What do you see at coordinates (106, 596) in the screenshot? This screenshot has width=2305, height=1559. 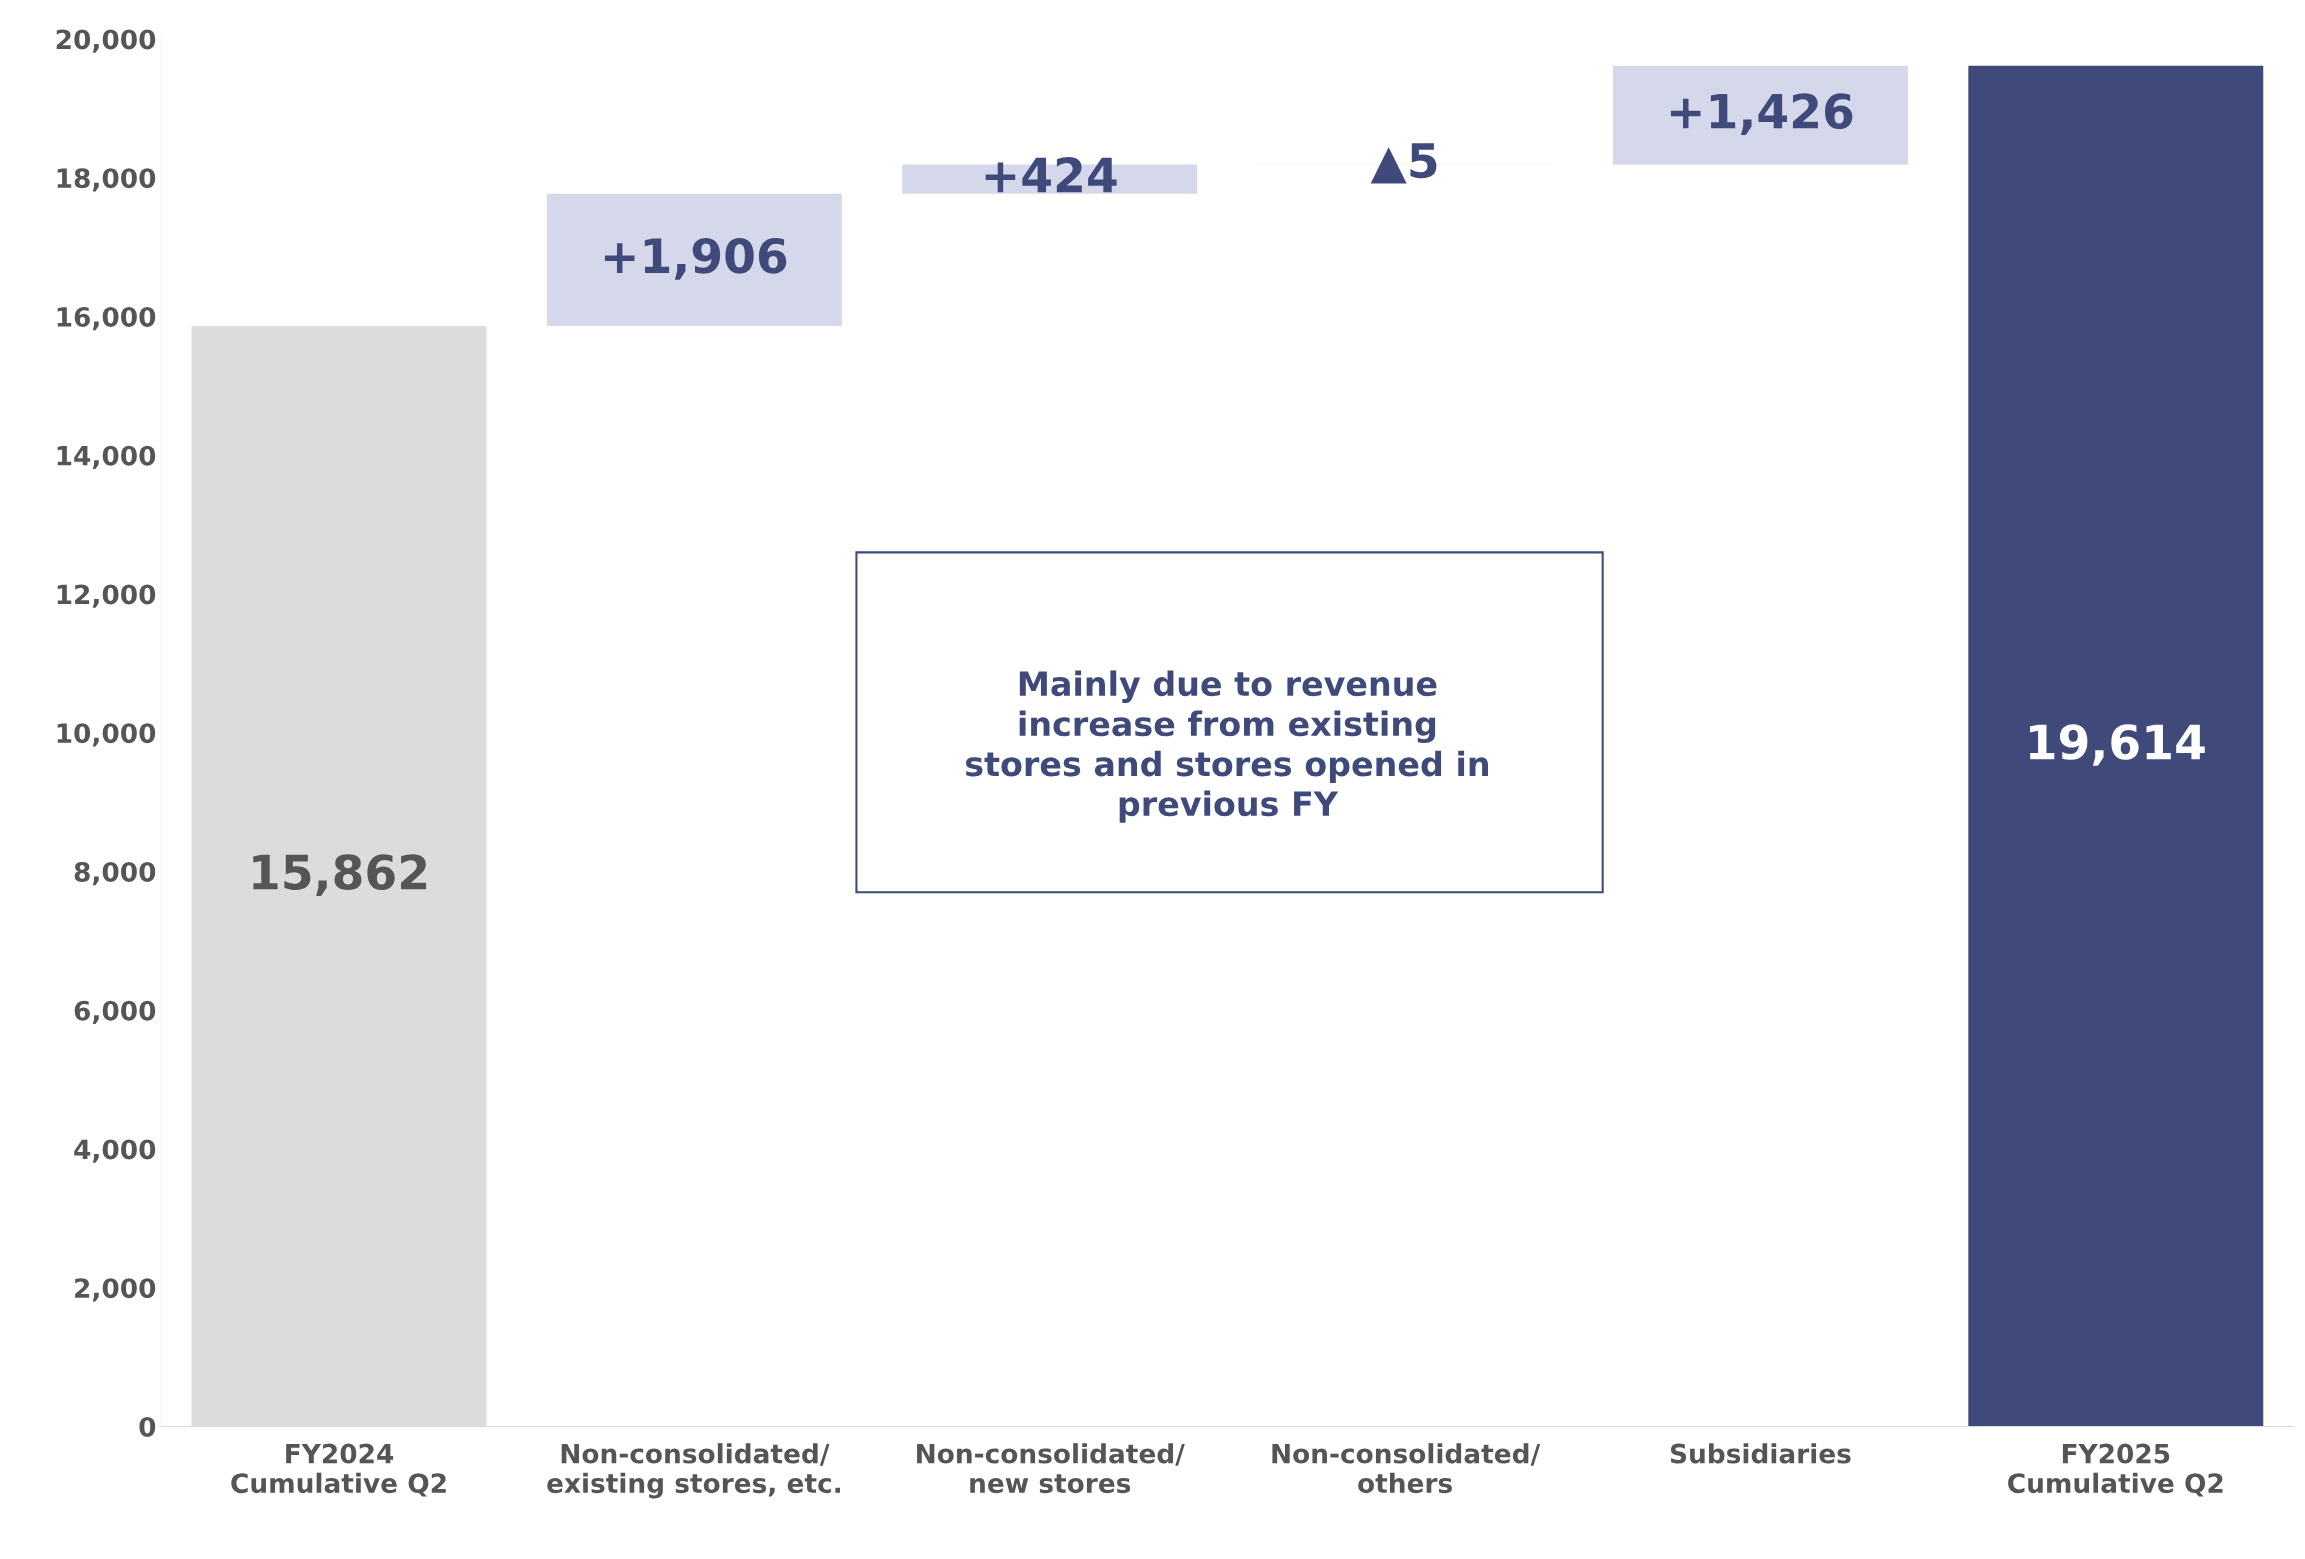 I see `y-tick-label: 12,000` at bounding box center [106, 596].